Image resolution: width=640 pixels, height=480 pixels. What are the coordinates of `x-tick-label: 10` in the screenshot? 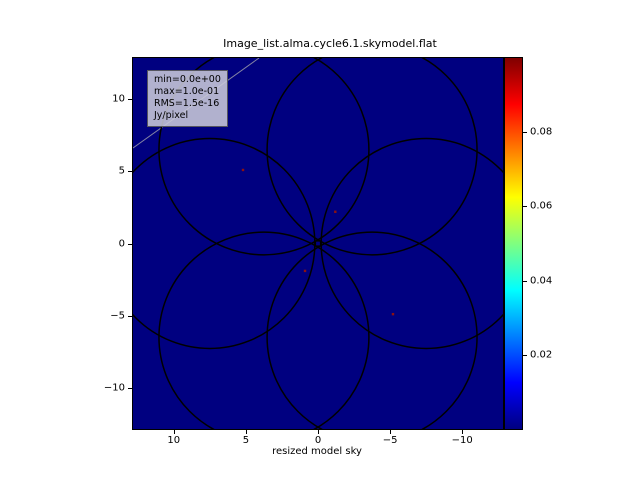 It's located at (174, 440).